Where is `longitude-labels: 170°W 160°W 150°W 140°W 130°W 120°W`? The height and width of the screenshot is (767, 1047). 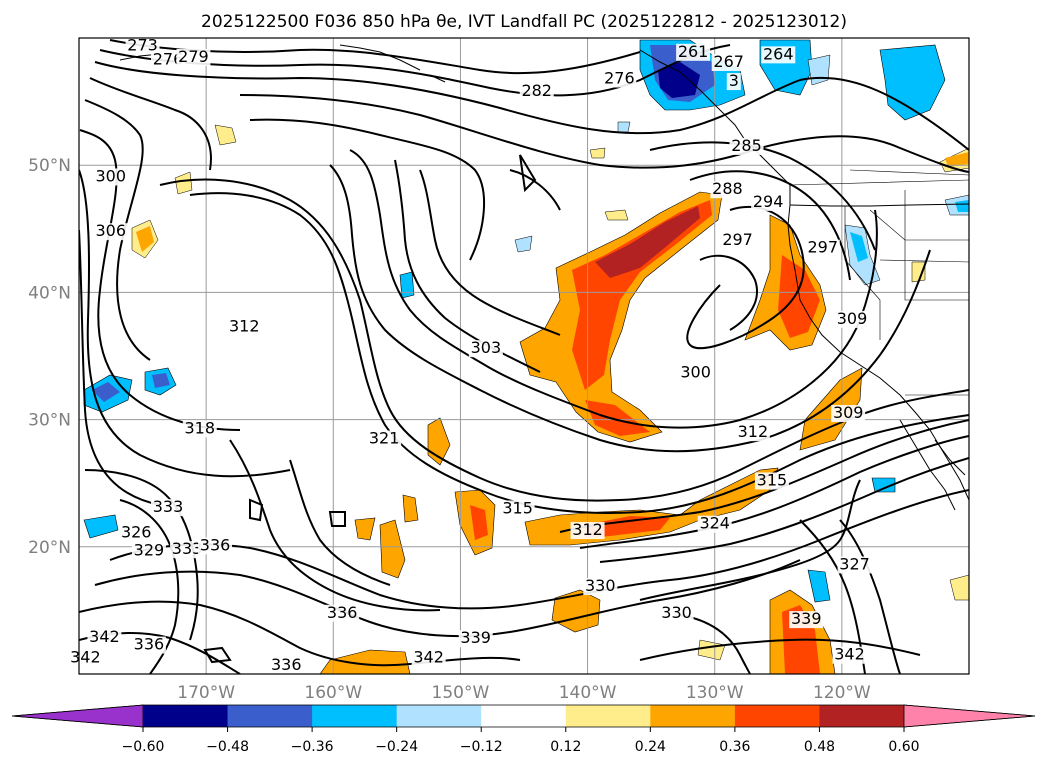
longitude-labels: 170°W 160°W 150°W 140°W 130°W 120°W is located at coordinates (524, 693).